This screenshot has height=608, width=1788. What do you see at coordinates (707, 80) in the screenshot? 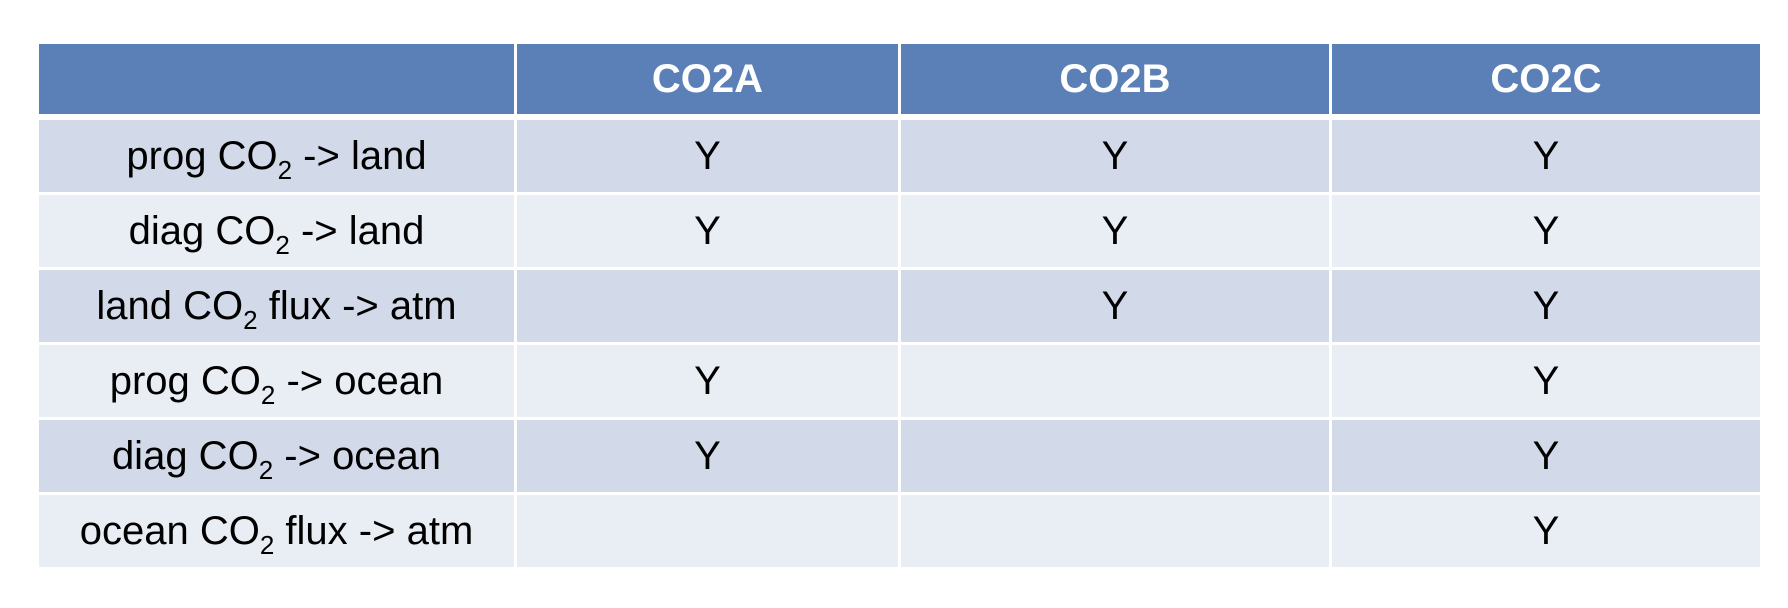
I see `header-cell-co2a: CO2A` at bounding box center [707, 80].